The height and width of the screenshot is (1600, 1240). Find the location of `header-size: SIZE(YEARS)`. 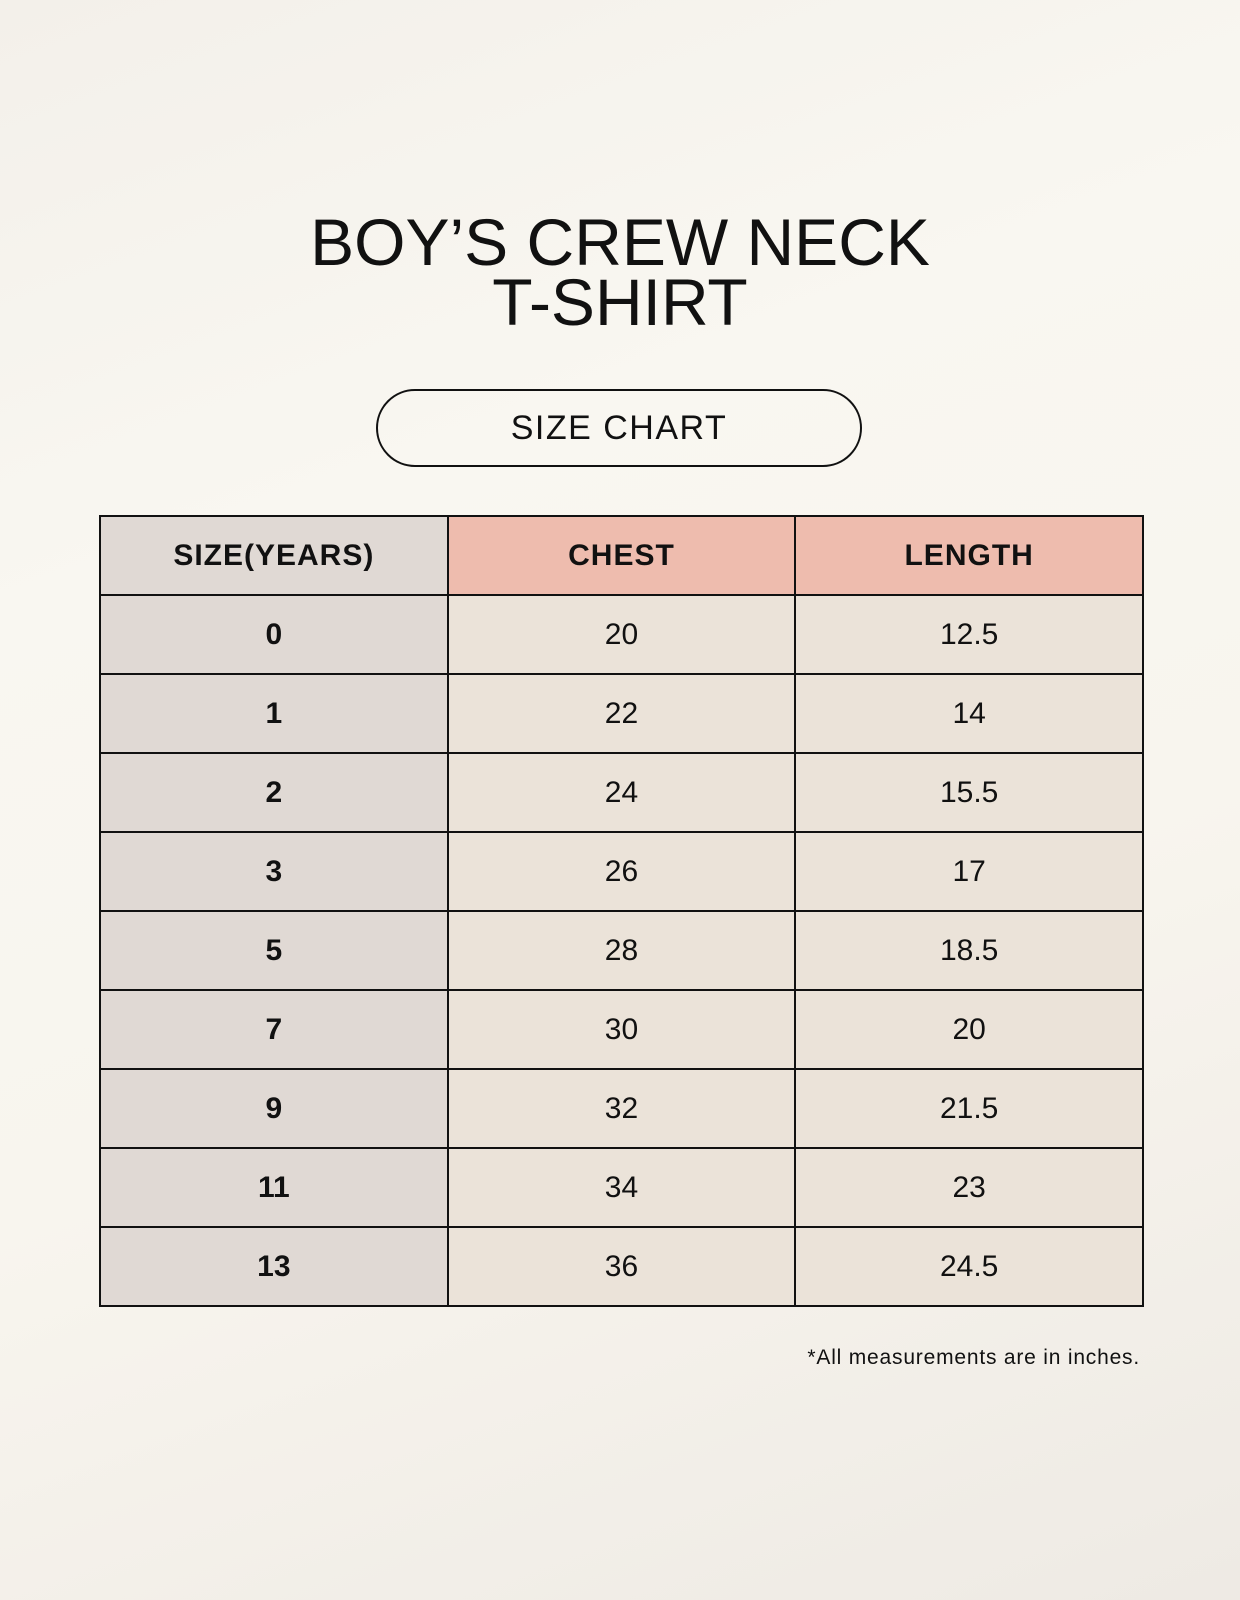

header-size: SIZE(YEARS) is located at coordinates (274, 555).